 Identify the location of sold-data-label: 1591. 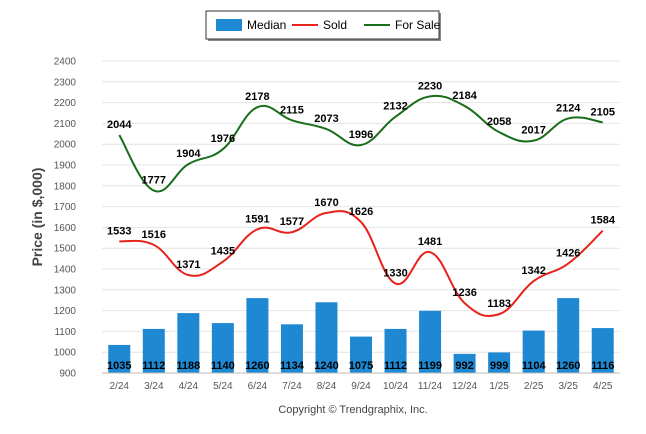
(257, 219).